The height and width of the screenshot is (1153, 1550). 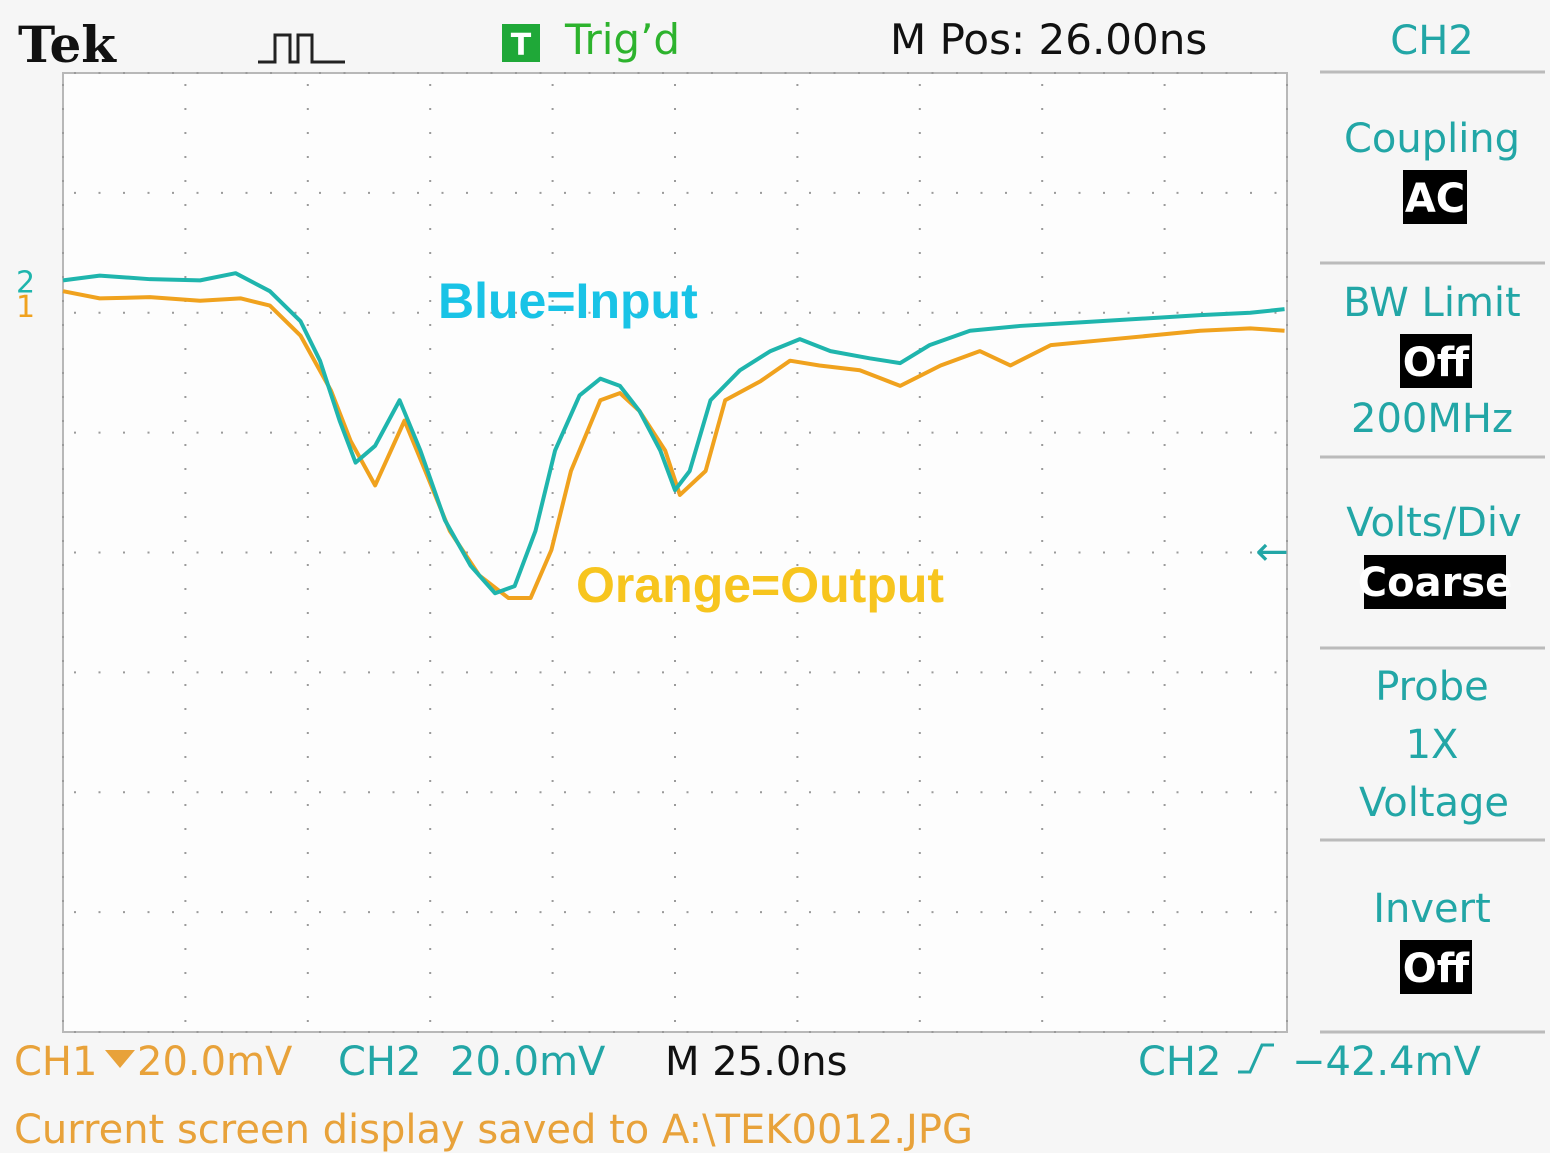 What do you see at coordinates (1272, 552) in the screenshot?
I see `trigger-level-marker: ←` at bounding box center [1272, 552].